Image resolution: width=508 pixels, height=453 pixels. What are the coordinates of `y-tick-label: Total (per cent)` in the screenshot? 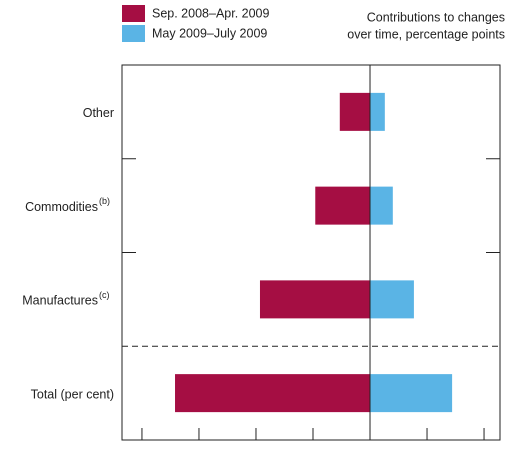 It's located at (72, 394).